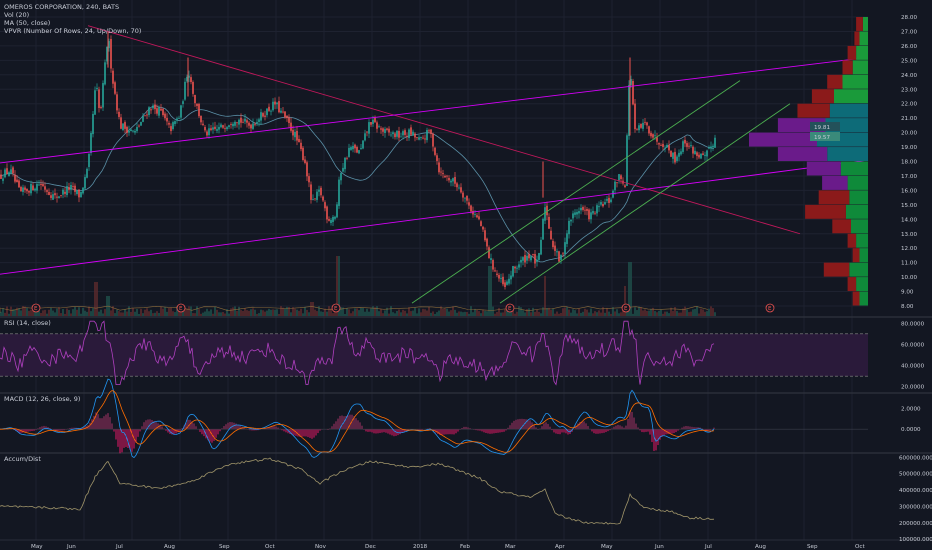 Image resolution: width=932 pixels, height=550 pixels. Describe the element at coordinates (659, 547) in the screenshot. I see `date-tick-label: Jun` at that location.